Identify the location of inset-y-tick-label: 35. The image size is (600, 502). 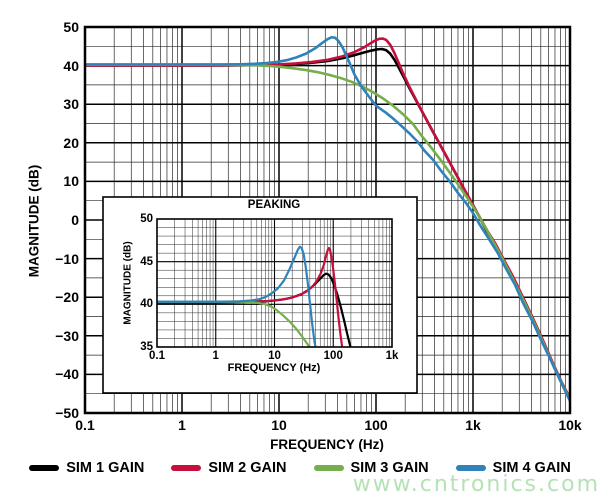
(146, 347).